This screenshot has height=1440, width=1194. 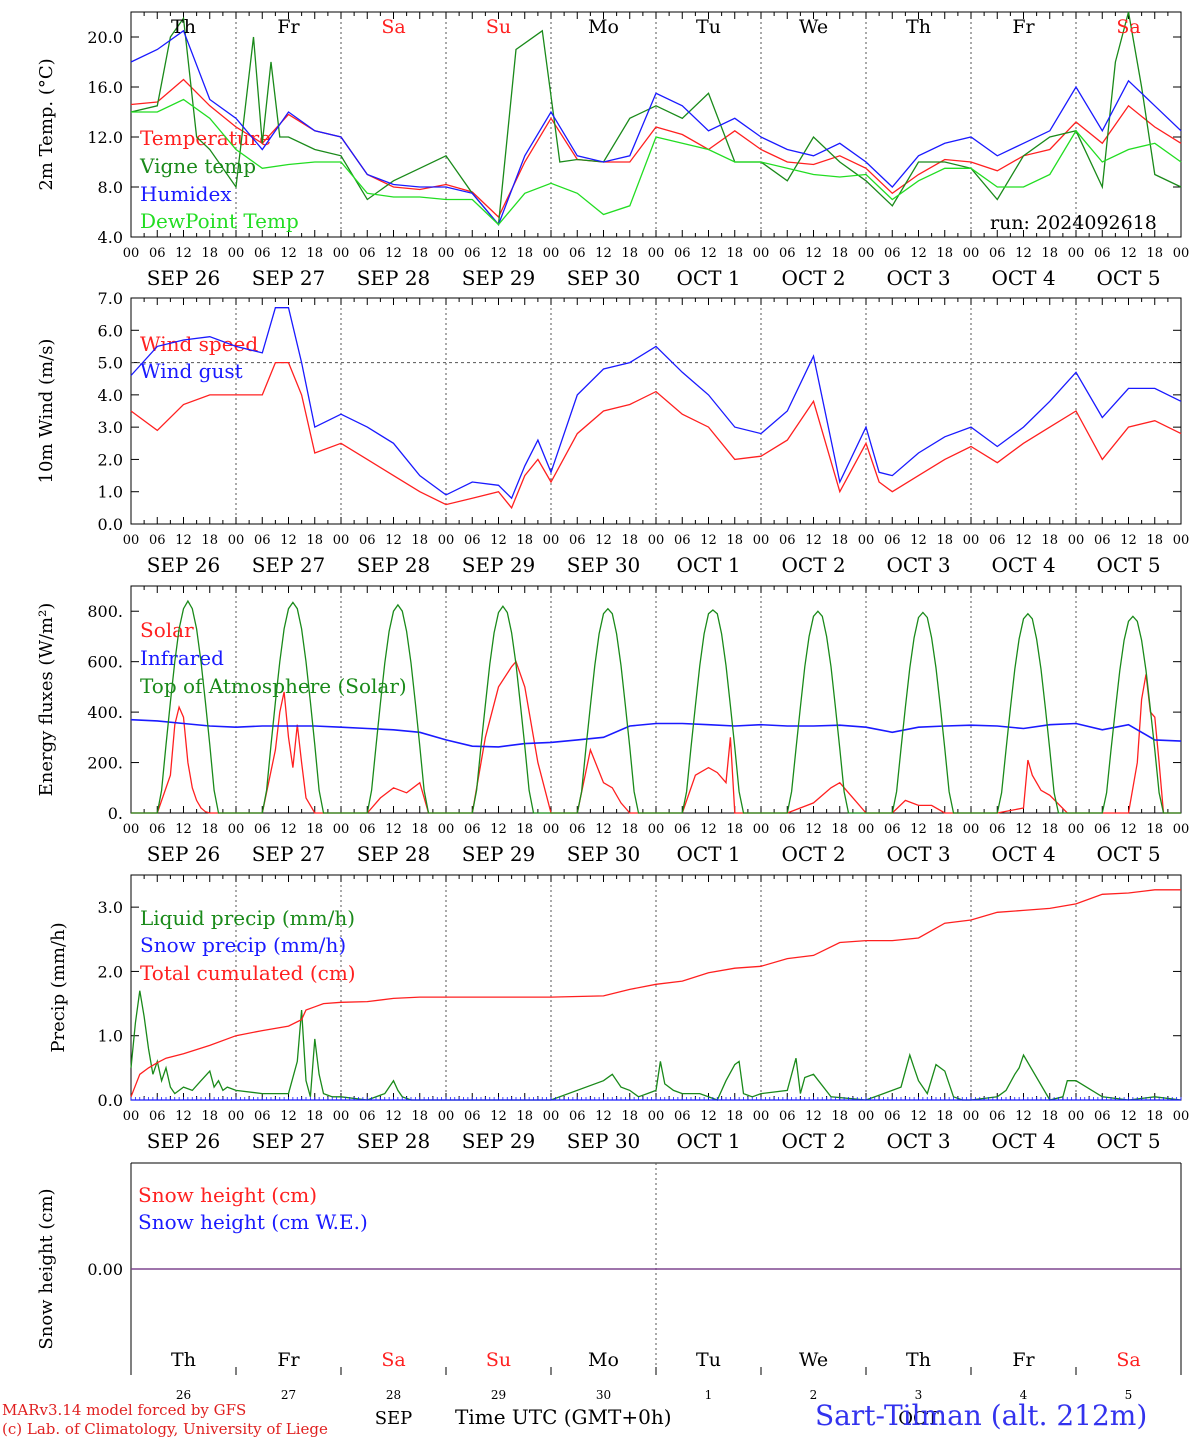 What do you see at coordinates (1128, 27) in the screenshot?
I see `weekday-label: Sa` at bounding box center [1128, 27].